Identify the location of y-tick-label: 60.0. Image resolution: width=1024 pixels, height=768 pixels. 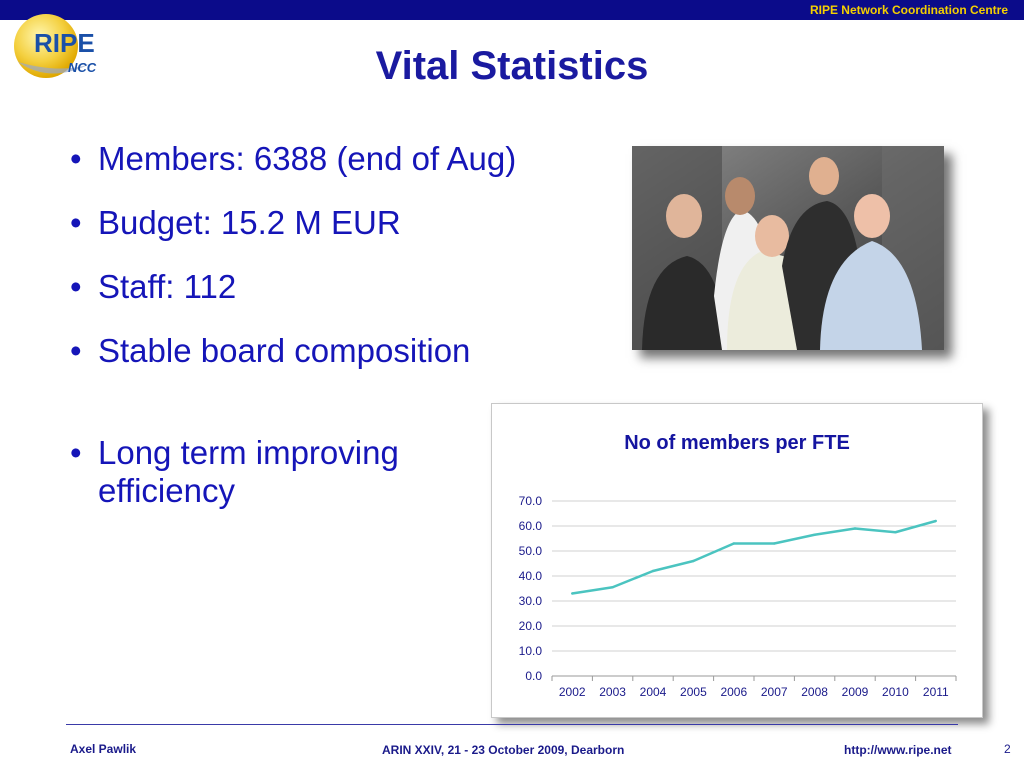
(531, 526).